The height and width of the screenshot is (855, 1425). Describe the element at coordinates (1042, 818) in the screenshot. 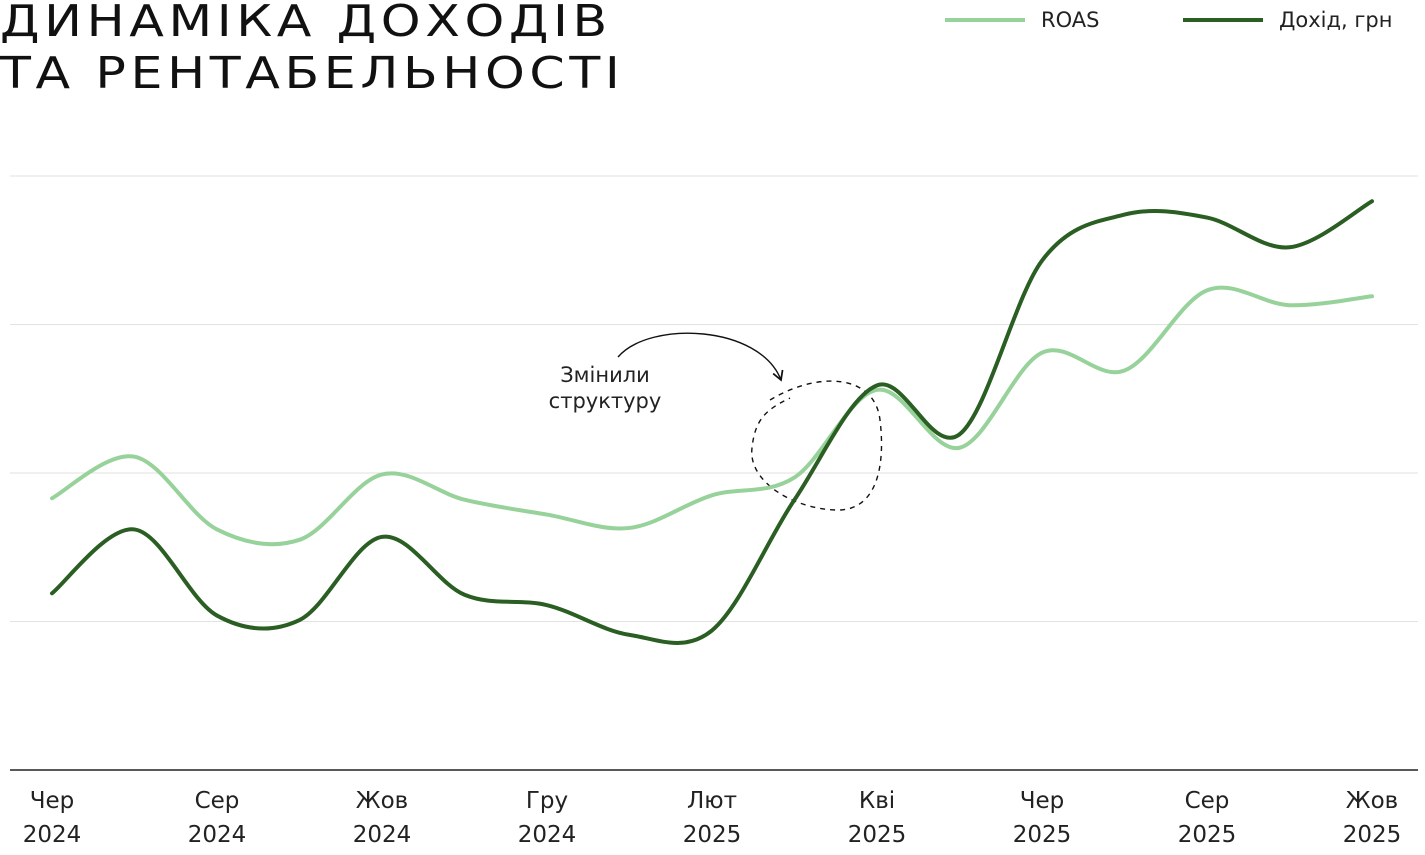

I see `x-tick-label: Чер 2025` at that location.